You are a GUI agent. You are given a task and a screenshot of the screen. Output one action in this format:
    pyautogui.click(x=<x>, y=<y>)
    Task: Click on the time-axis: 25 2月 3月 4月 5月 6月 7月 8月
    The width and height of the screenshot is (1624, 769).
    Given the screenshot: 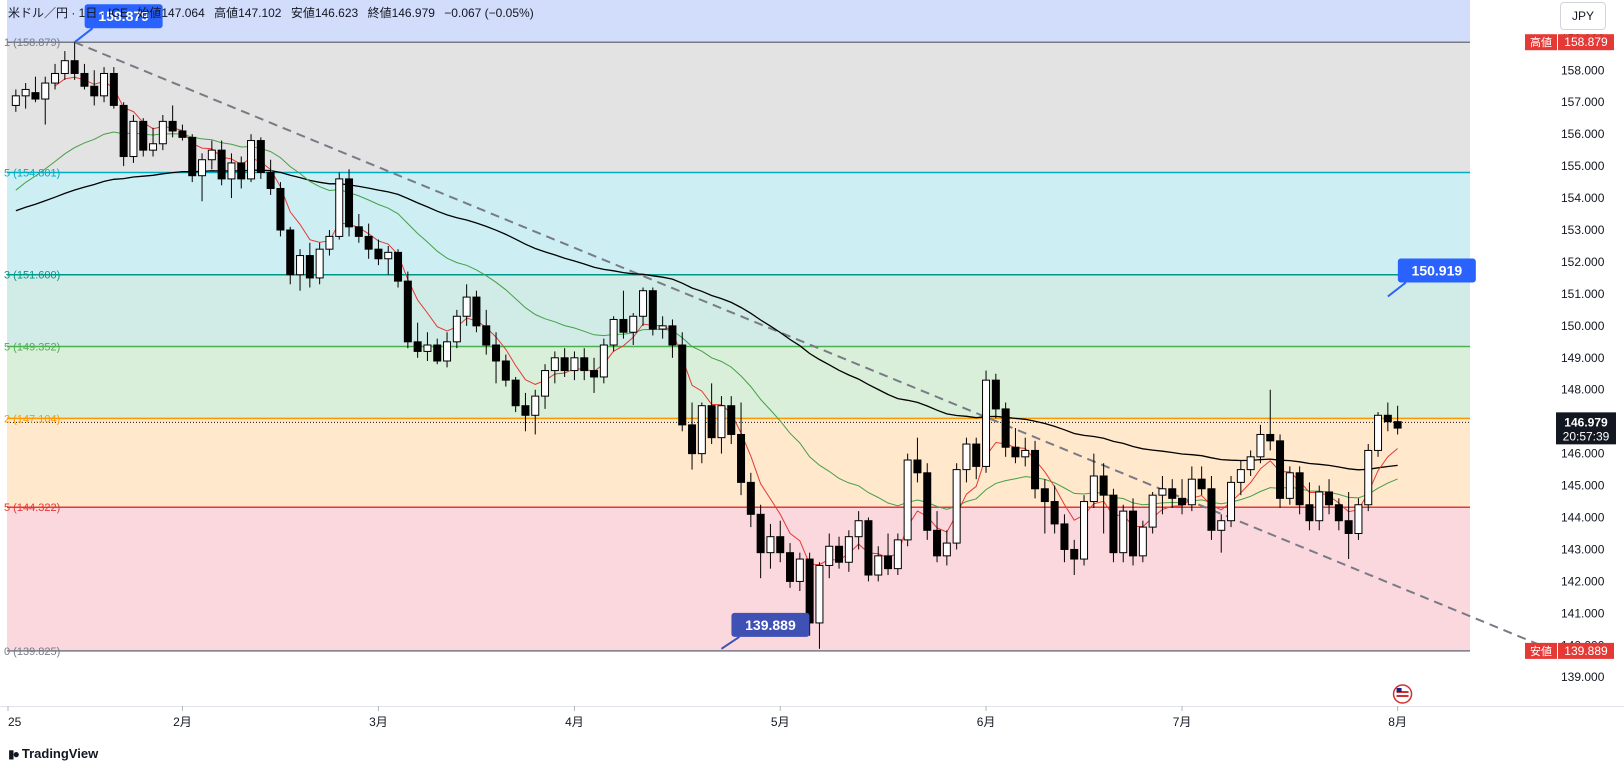 What is the action you would take?
    pyautogui.click(x=812, y=706)
    